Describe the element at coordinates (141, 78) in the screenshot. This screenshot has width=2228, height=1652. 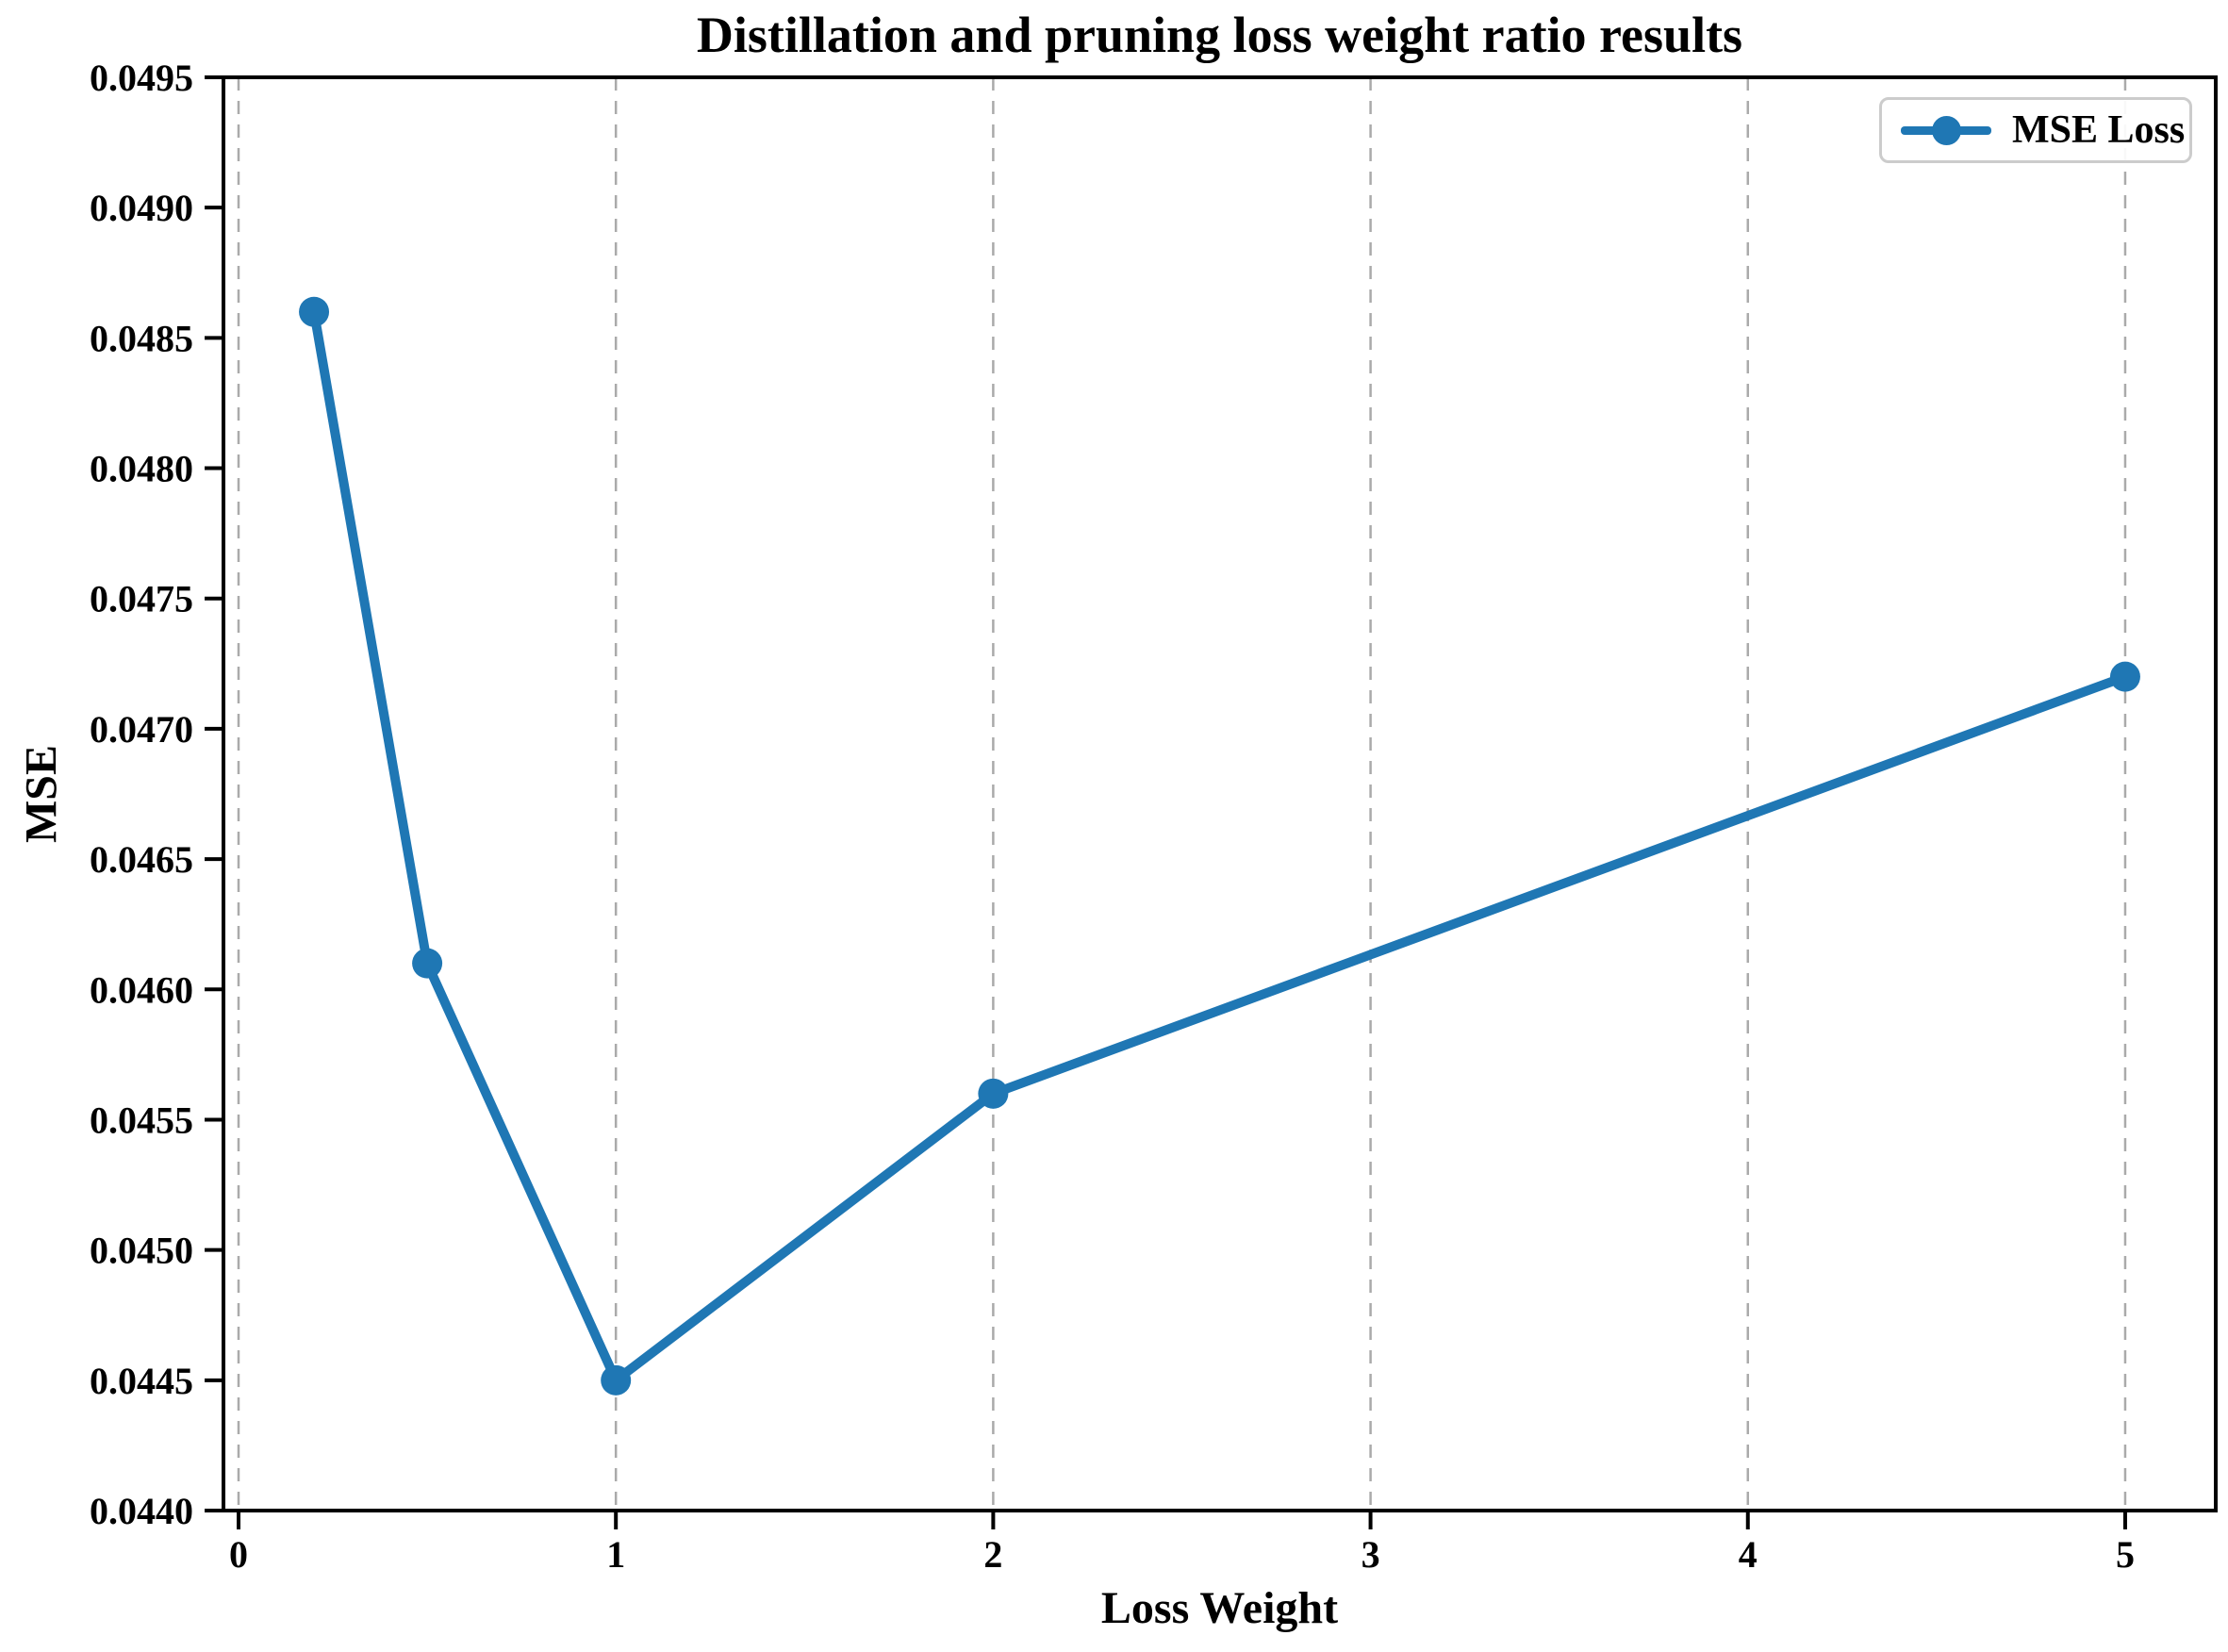
I see `y-tick-label: 0.0495` at that location.